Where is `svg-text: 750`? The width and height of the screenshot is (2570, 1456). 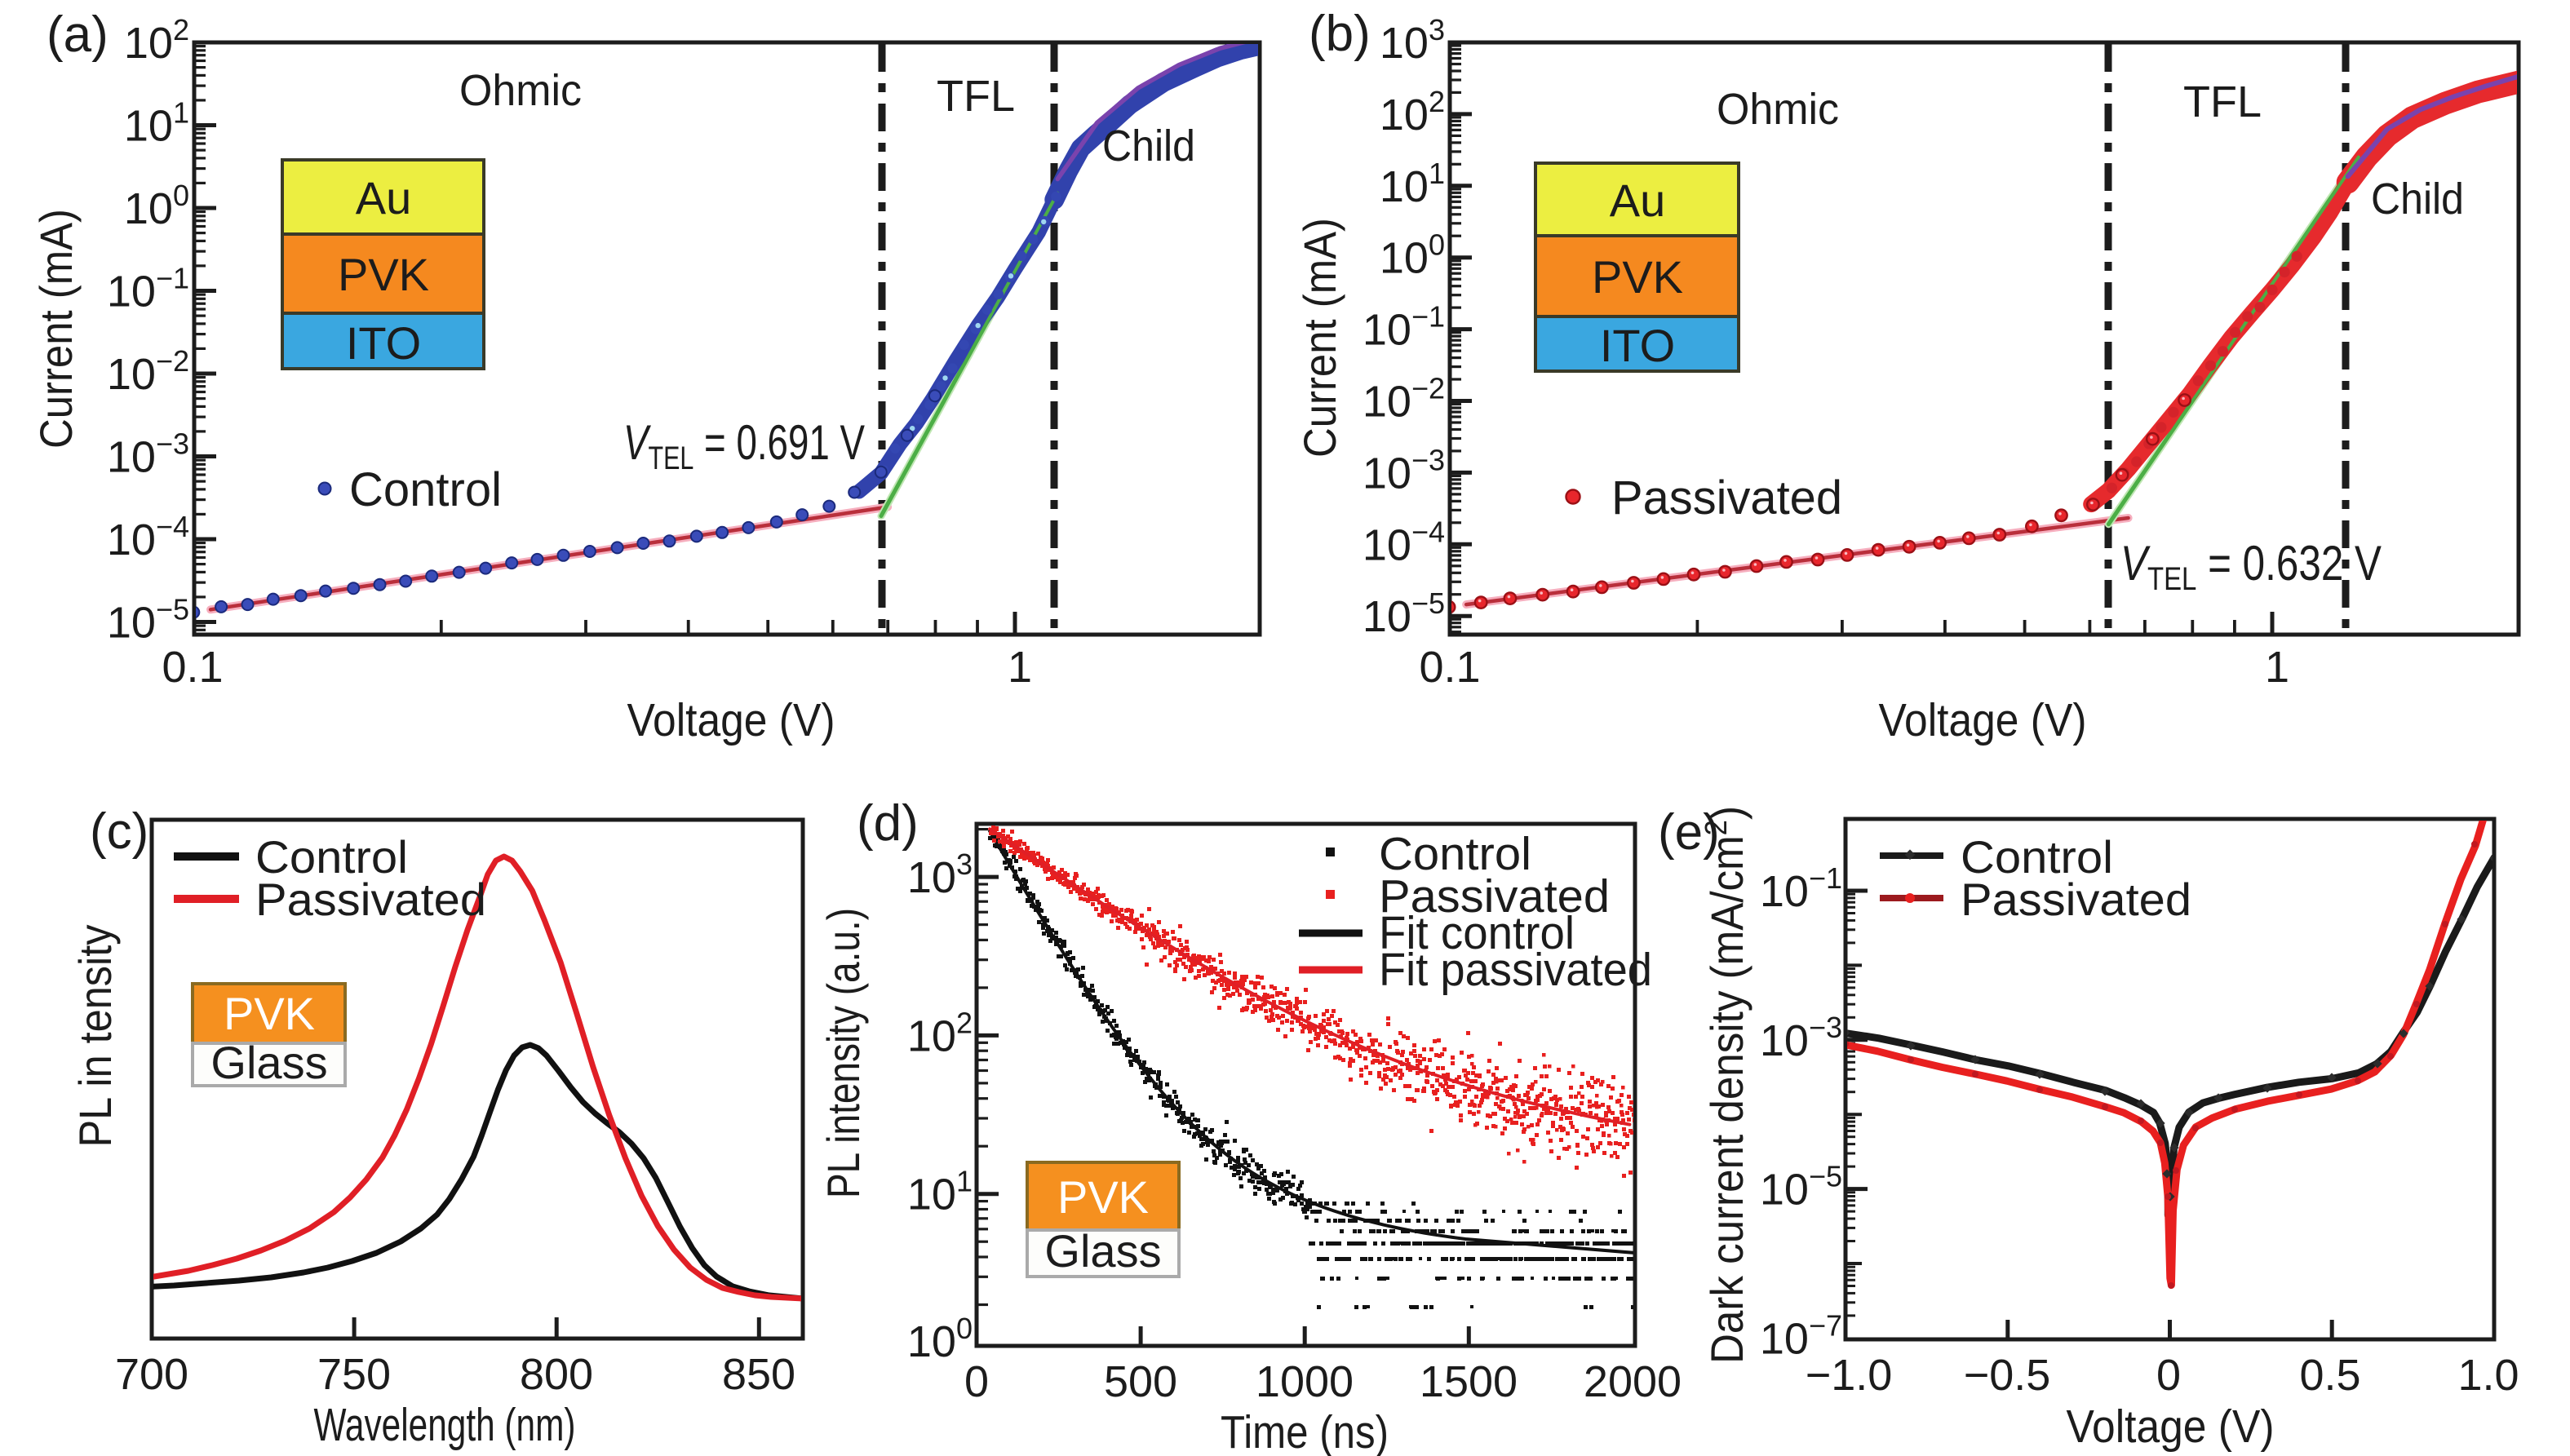
svg-text: 750 is located at coordinates (354, 1374).